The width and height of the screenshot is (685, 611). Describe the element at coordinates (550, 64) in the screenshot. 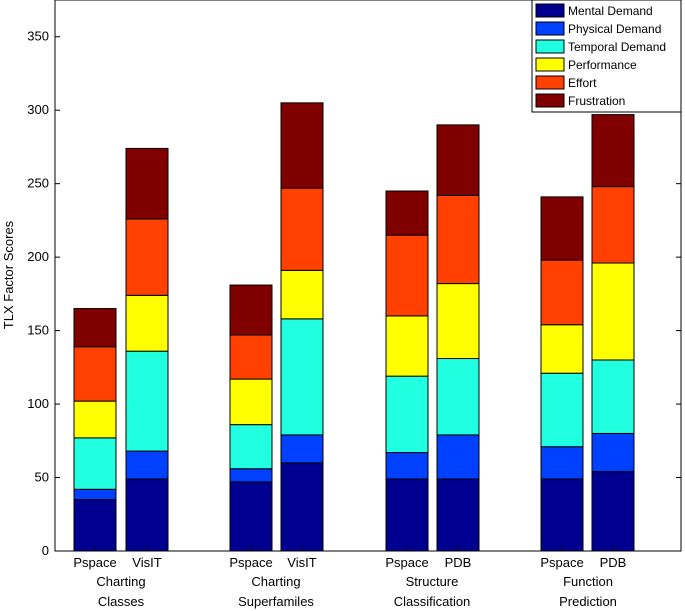

I see `legend-swatch-performance` at that location.